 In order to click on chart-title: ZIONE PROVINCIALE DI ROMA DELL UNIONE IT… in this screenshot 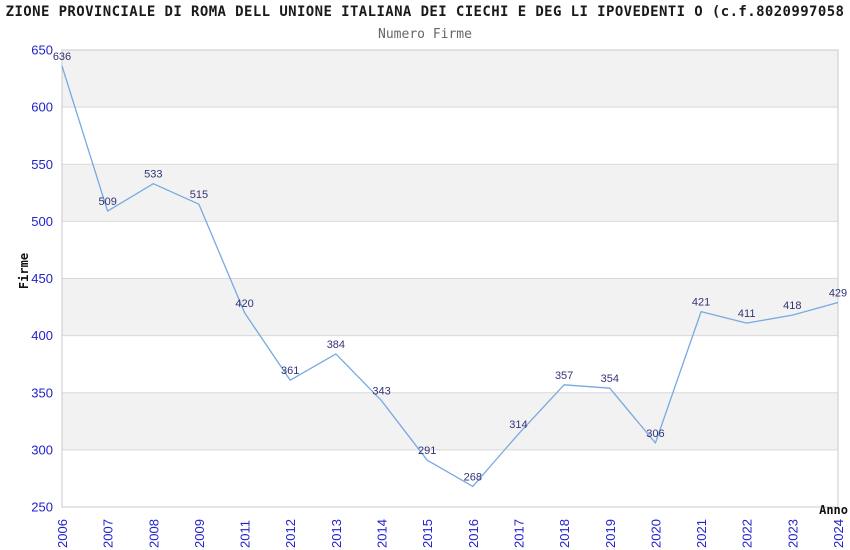, I will do `click(425, 12)`.